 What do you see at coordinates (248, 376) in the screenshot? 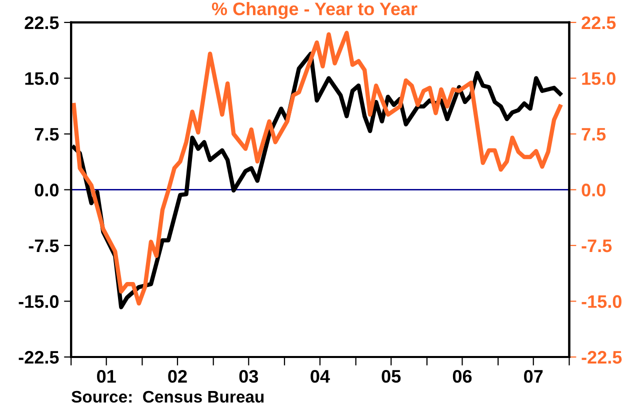
I see `x-tick-label: 03` at bounding box center [248, 376].